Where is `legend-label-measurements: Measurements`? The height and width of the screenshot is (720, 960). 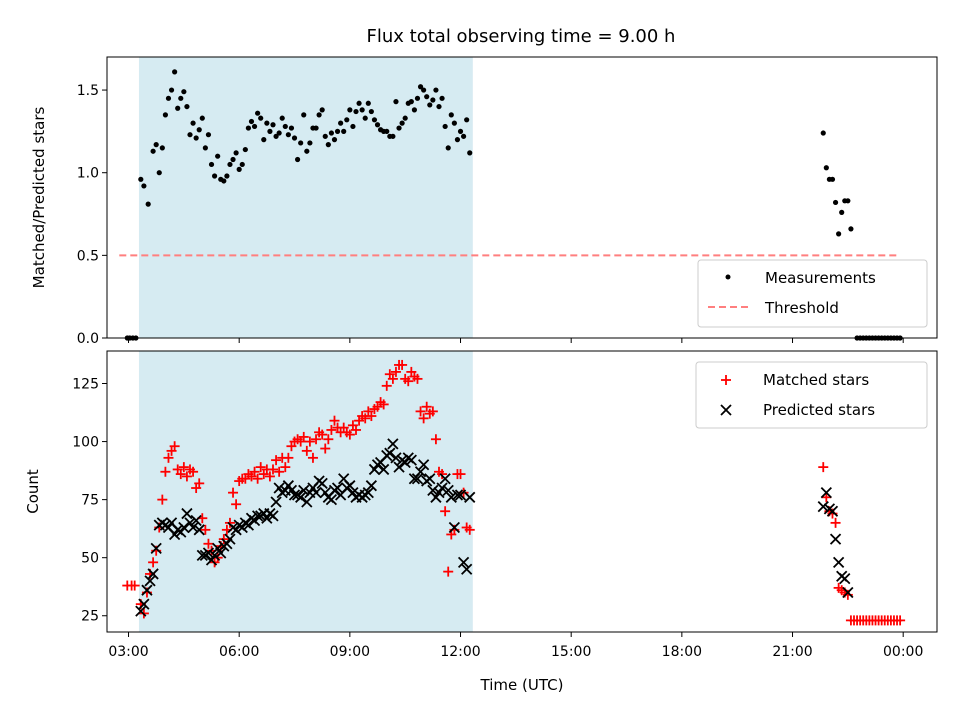 legend-label-measurements: Measurements is located at coordinates (820, 278).